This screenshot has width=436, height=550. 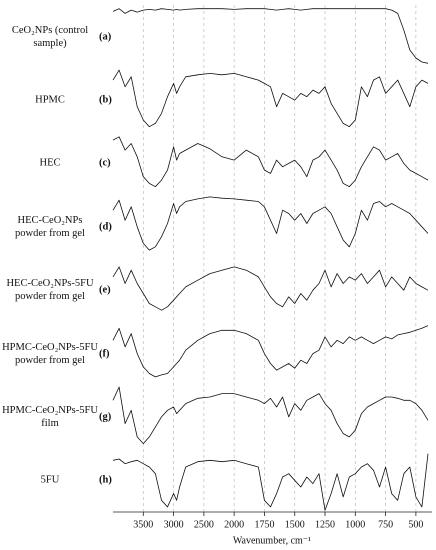 I want to click on series-label: (g), so click(x=105, y=417).